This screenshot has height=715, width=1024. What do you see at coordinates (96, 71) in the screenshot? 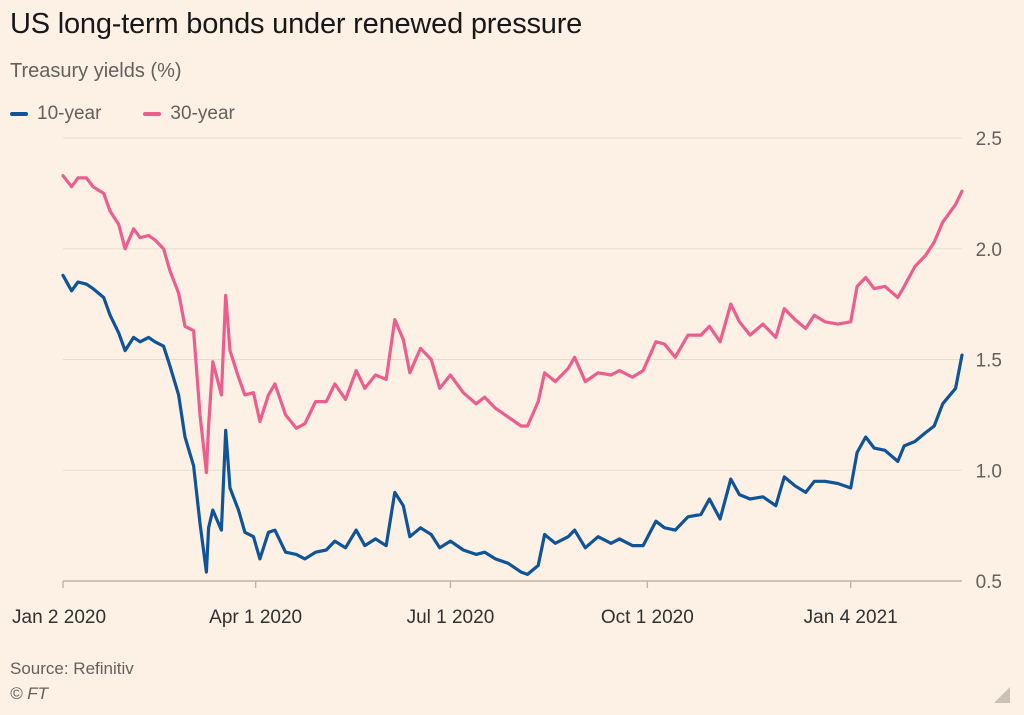
I see `chart-subtitle: Treasury yields (%)` at bounding box center [96, 71].